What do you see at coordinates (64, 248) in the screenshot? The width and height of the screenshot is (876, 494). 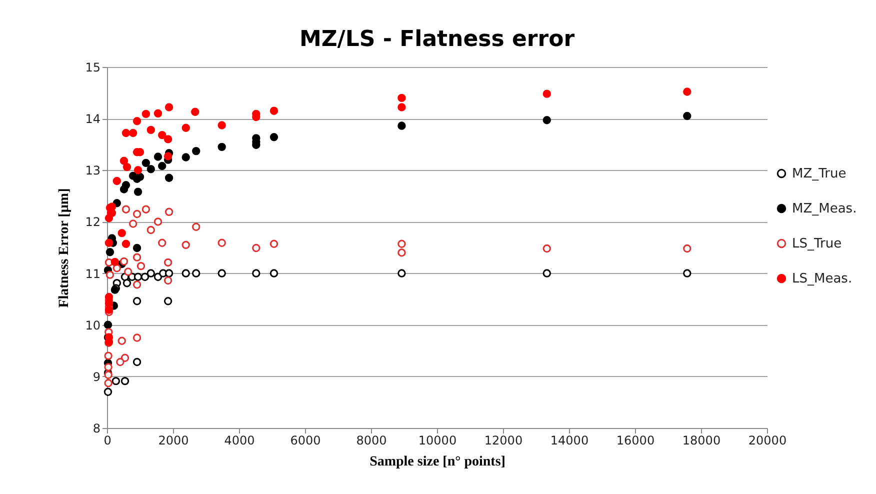 I see `y-axis-title: Flatness Error [µm]` at bounding box center [64, 248].